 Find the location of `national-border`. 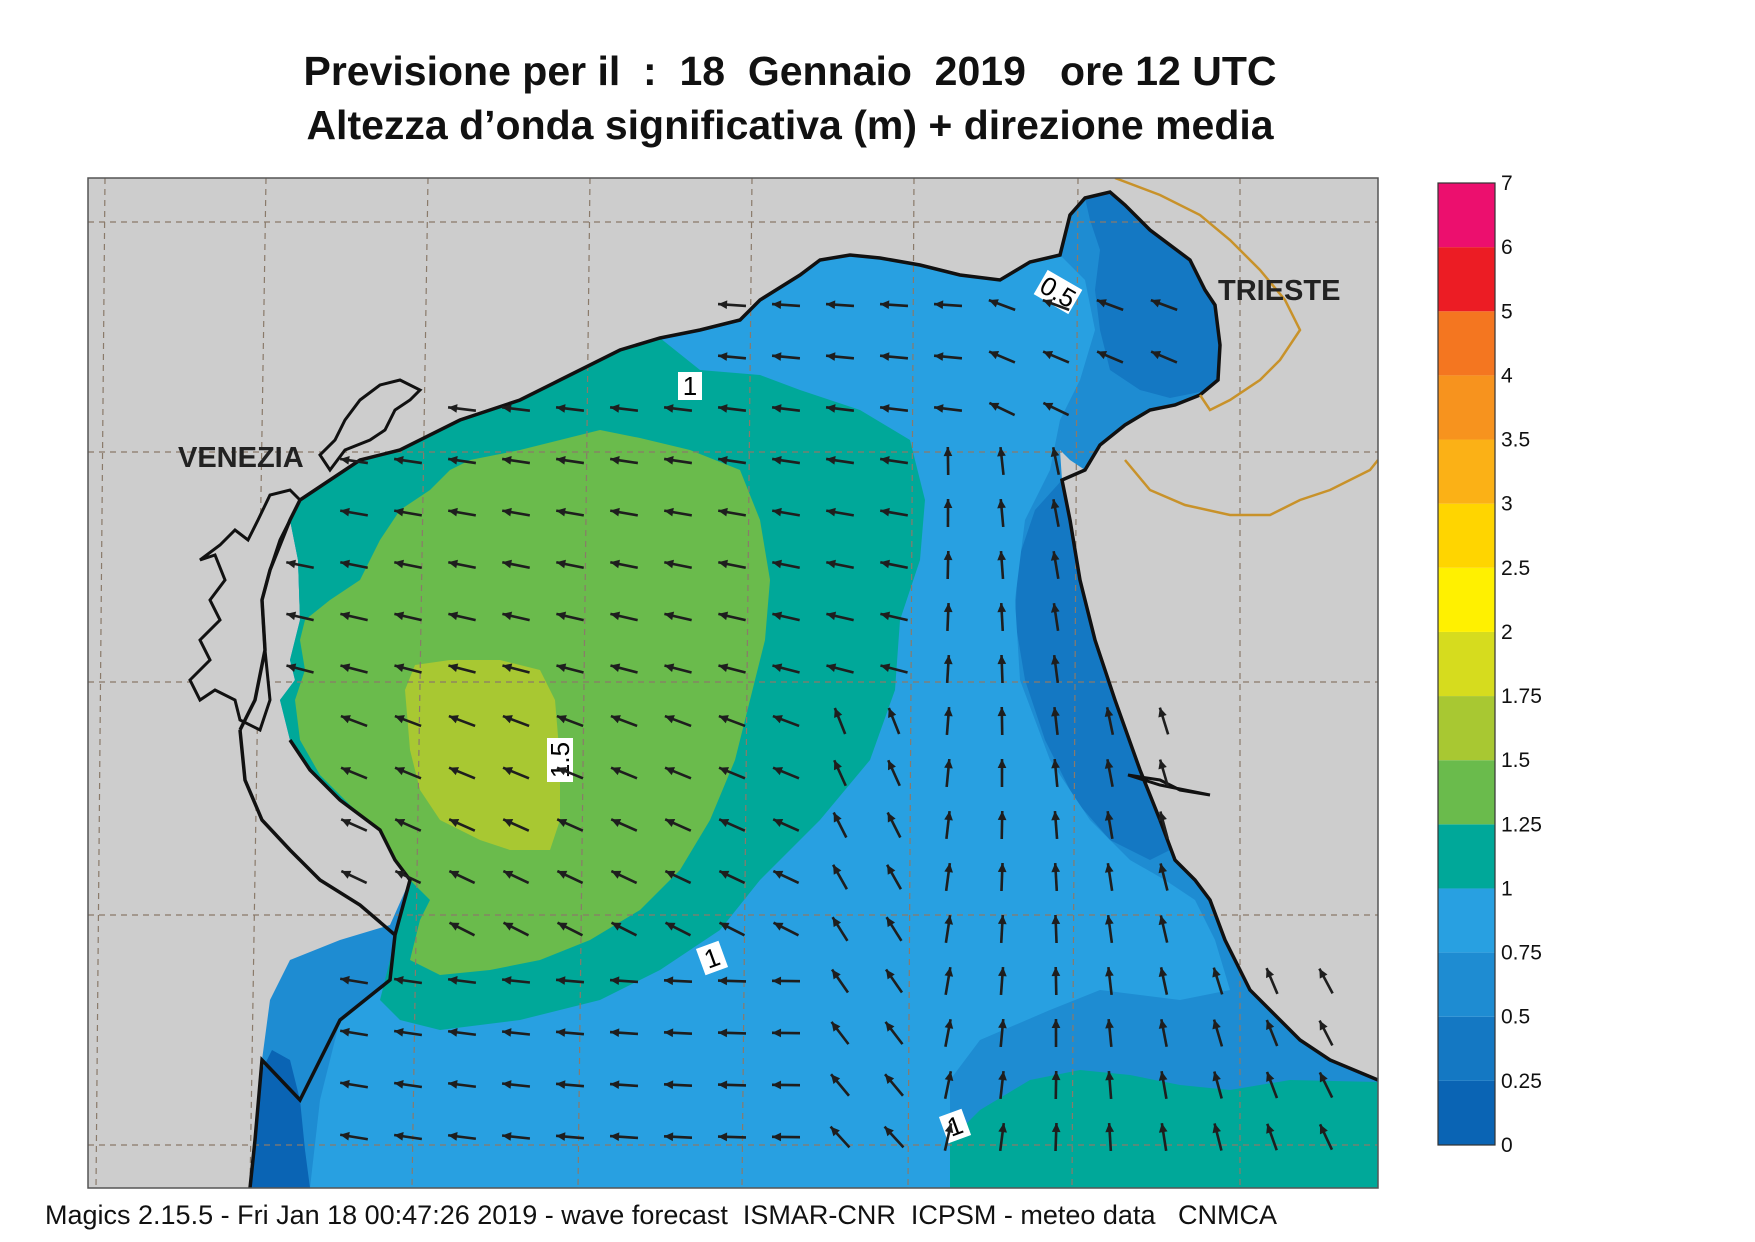

national-border is located at coordinates (1246, 347).